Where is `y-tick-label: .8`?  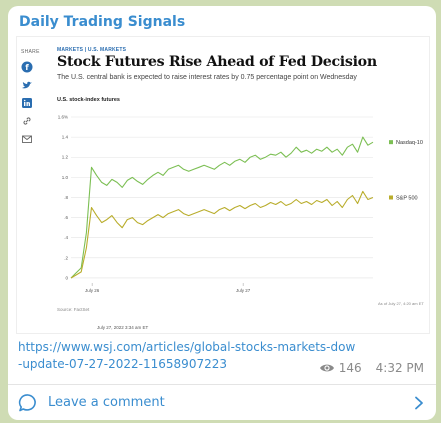
y-tick-label: .8 is located at coordinates (66, 197).